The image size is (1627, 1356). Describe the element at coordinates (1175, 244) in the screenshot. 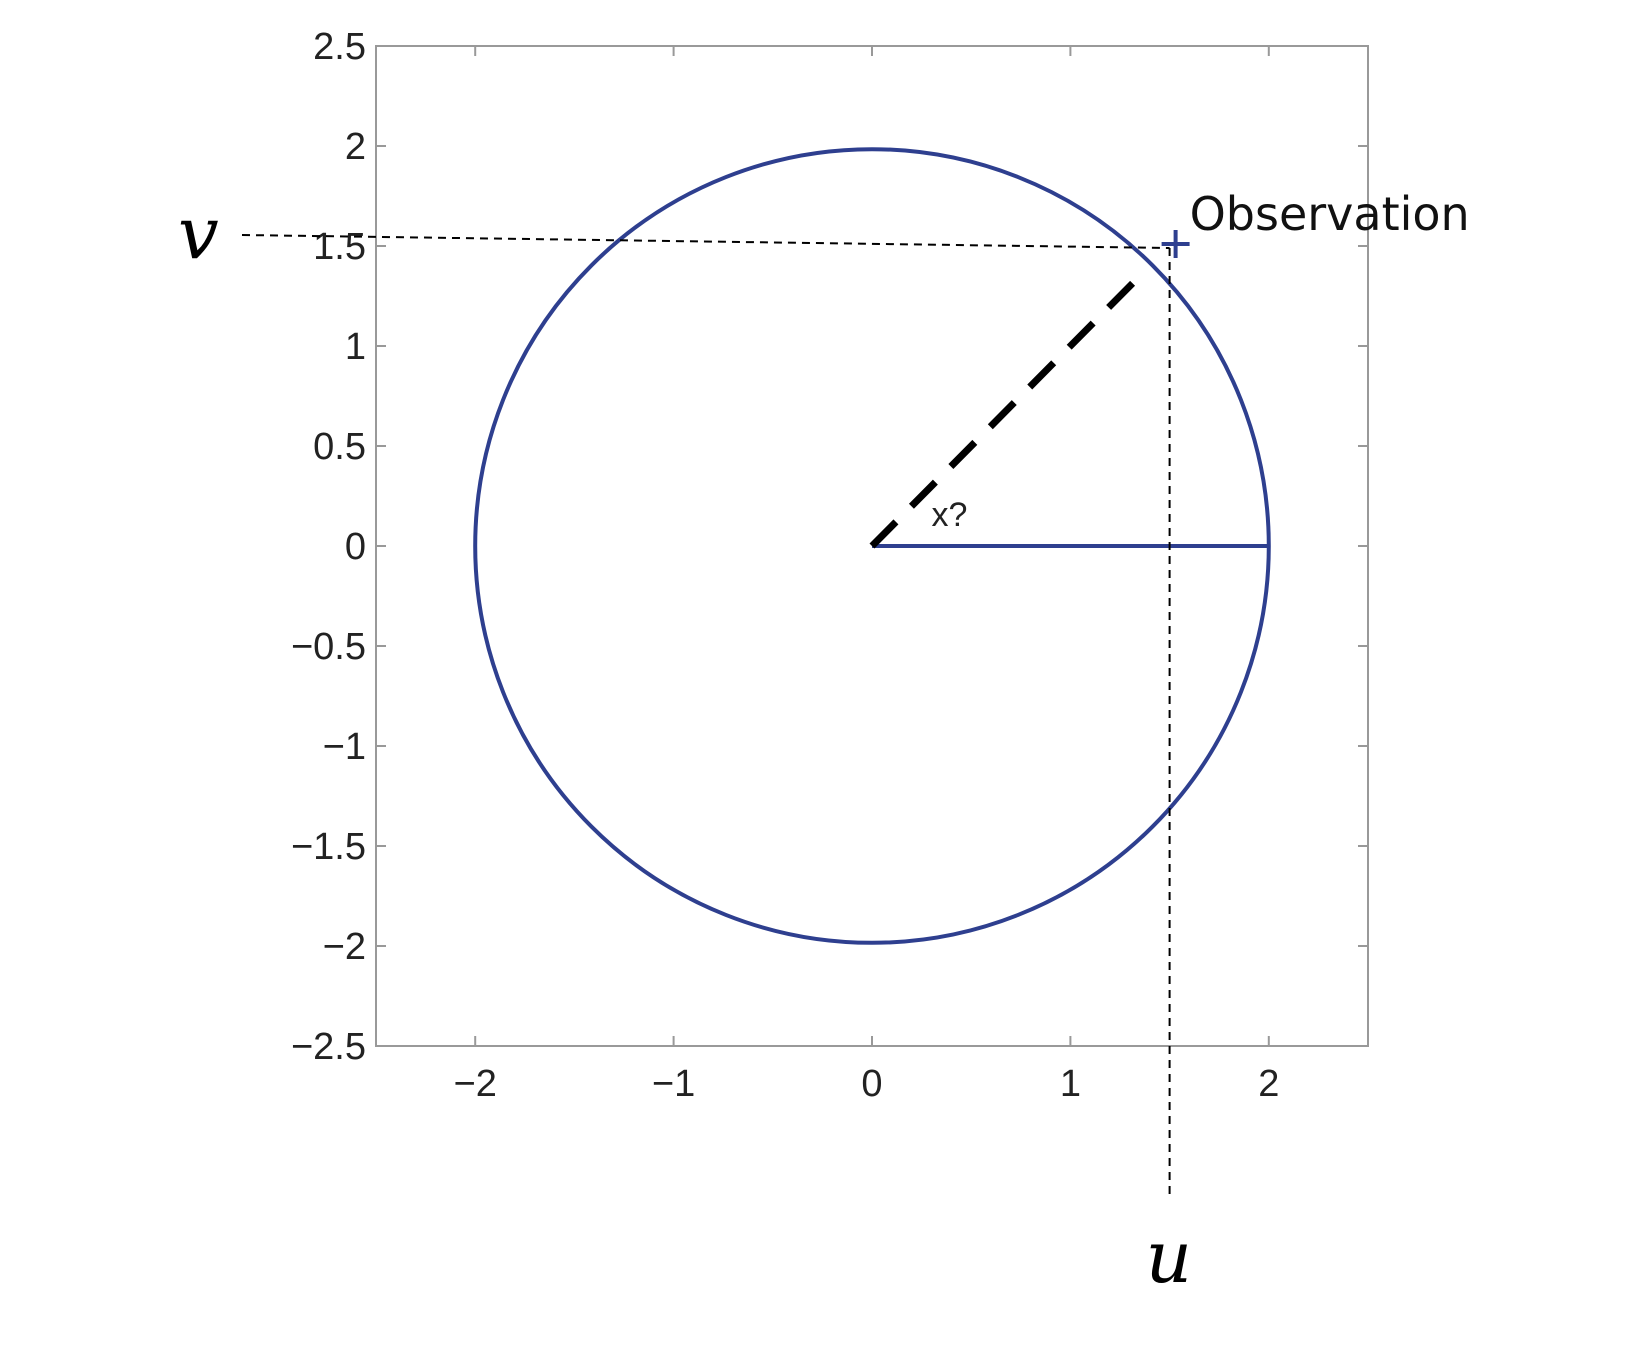

I see `observation-marker` at that location.